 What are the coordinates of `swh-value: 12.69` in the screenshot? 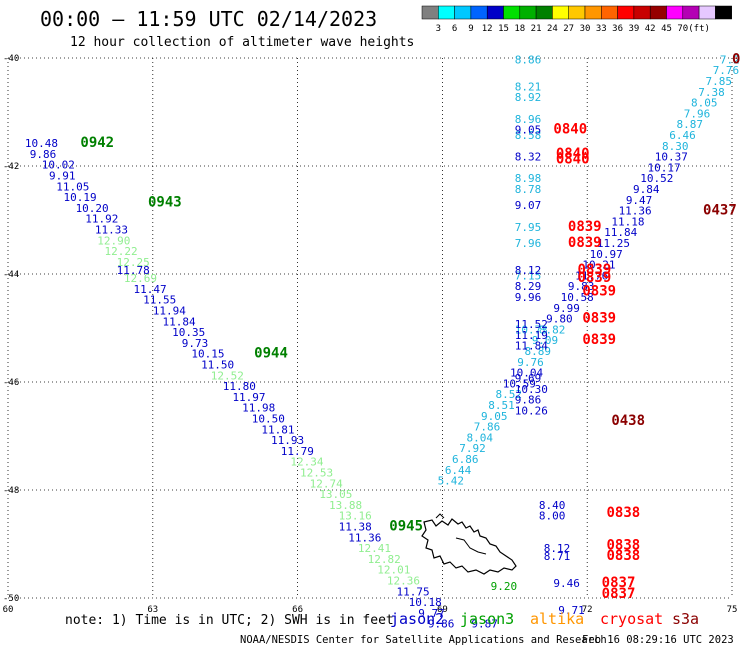 It's located at (140, 278).